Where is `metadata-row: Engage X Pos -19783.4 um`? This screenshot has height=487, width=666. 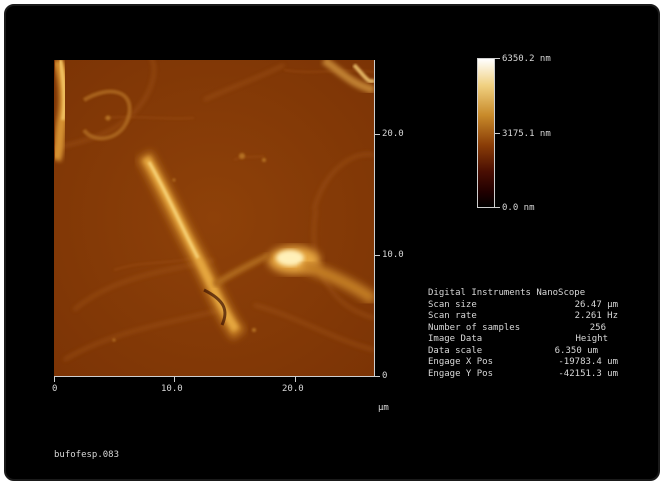 metadata-row: Engage X Pos -19783.4 um is located at coordinates (523, 363).